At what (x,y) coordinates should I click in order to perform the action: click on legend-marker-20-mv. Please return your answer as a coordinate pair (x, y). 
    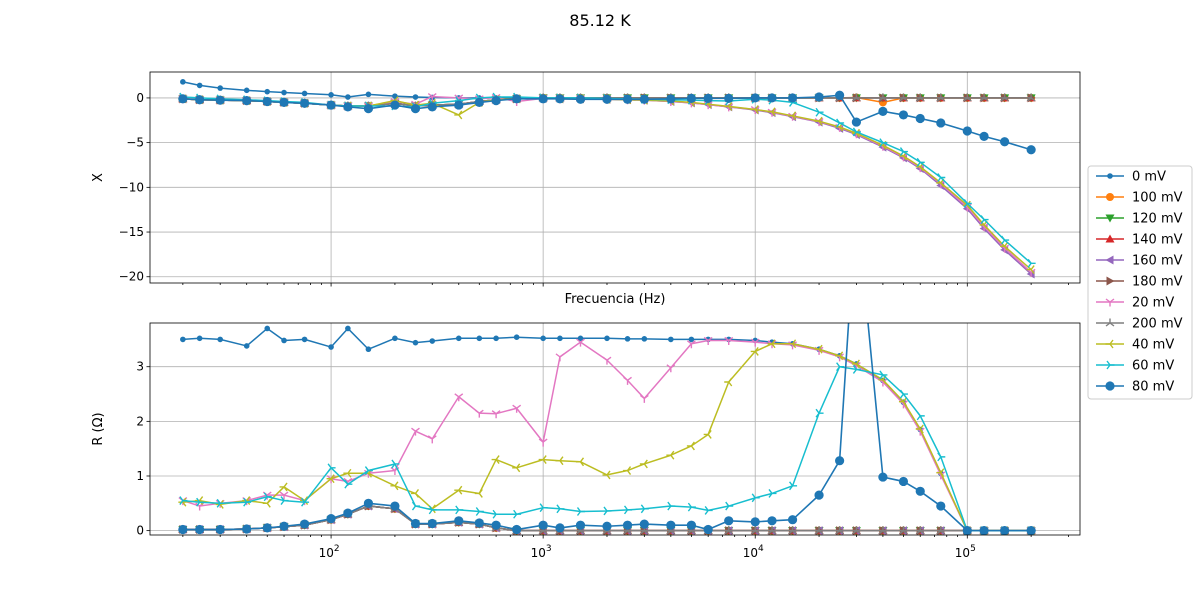
    Looking at the image, I should click on (1110, 302).